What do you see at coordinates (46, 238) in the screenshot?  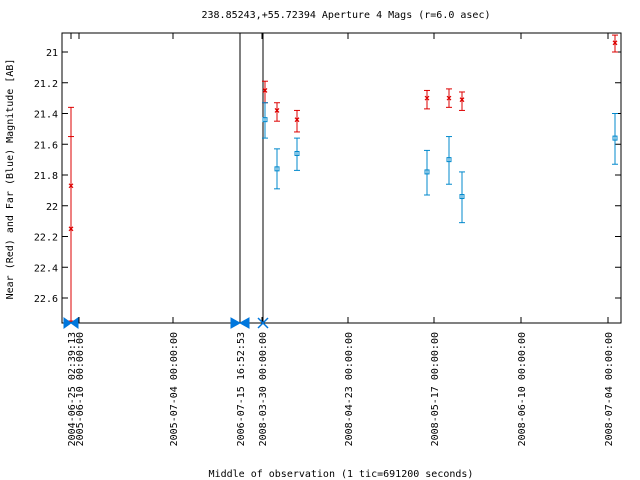 I see `y-tick-label: 22.2` at bounding box center [46, 238].